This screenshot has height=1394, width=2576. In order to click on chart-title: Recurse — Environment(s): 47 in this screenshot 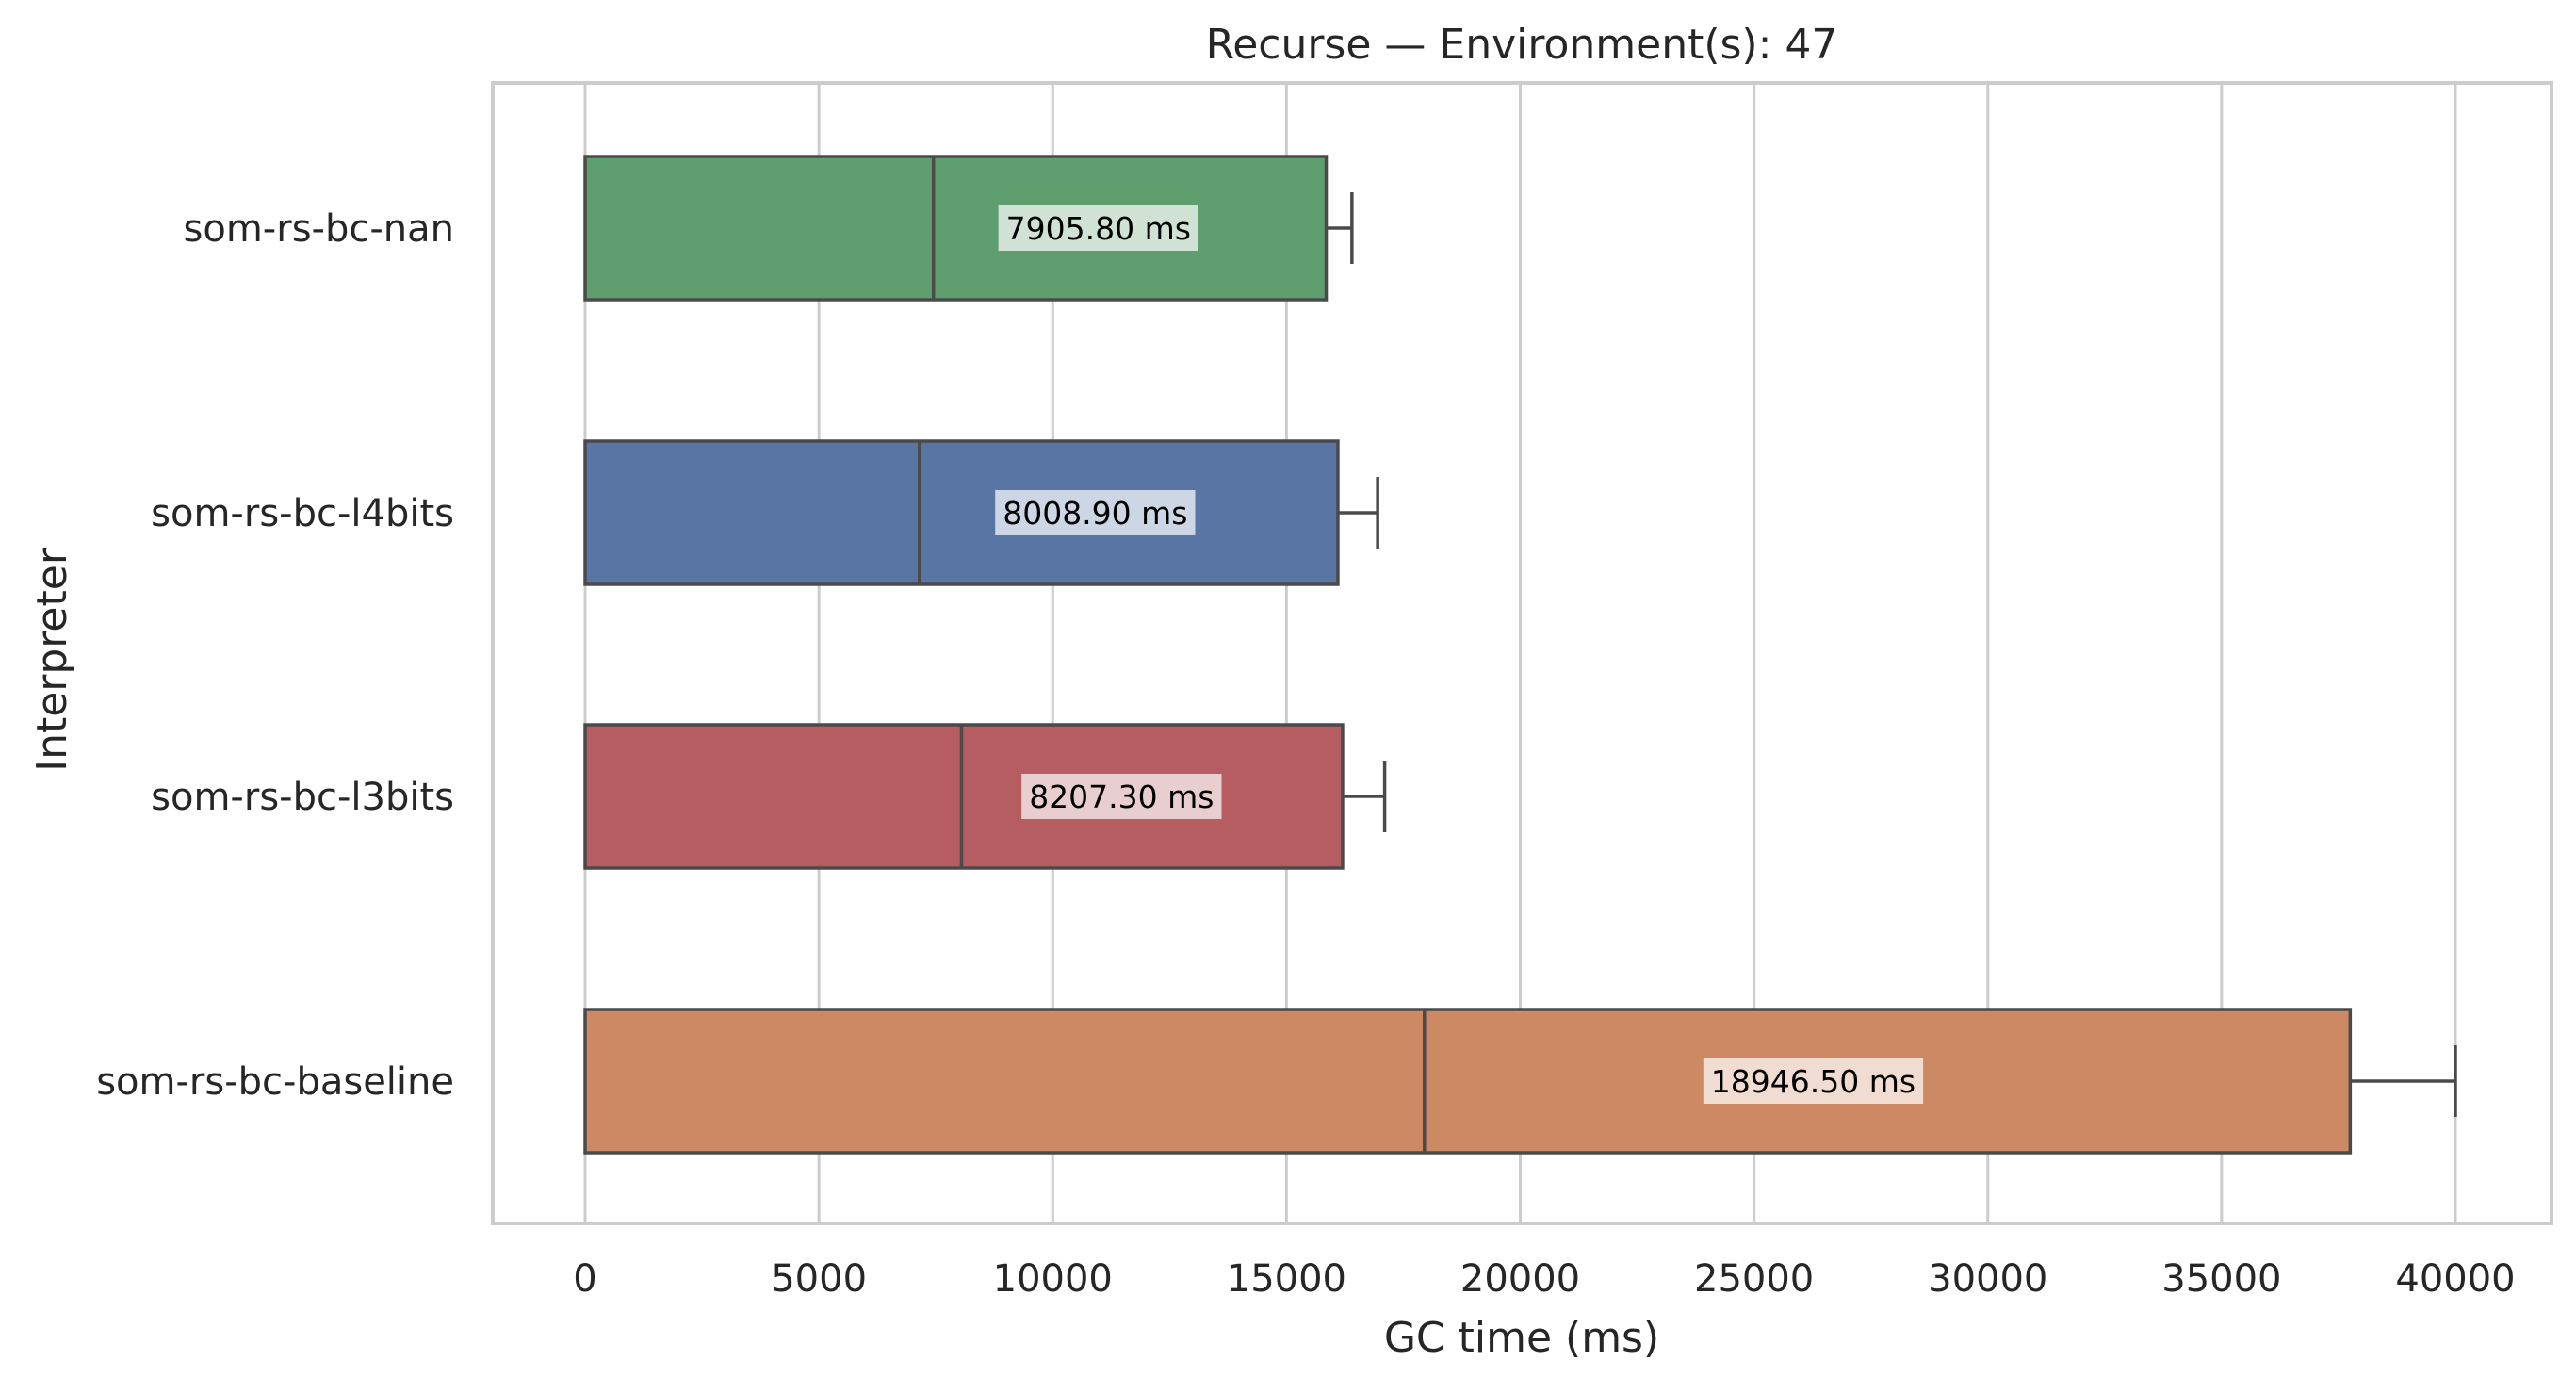, I will do `click(1522, 45)`.